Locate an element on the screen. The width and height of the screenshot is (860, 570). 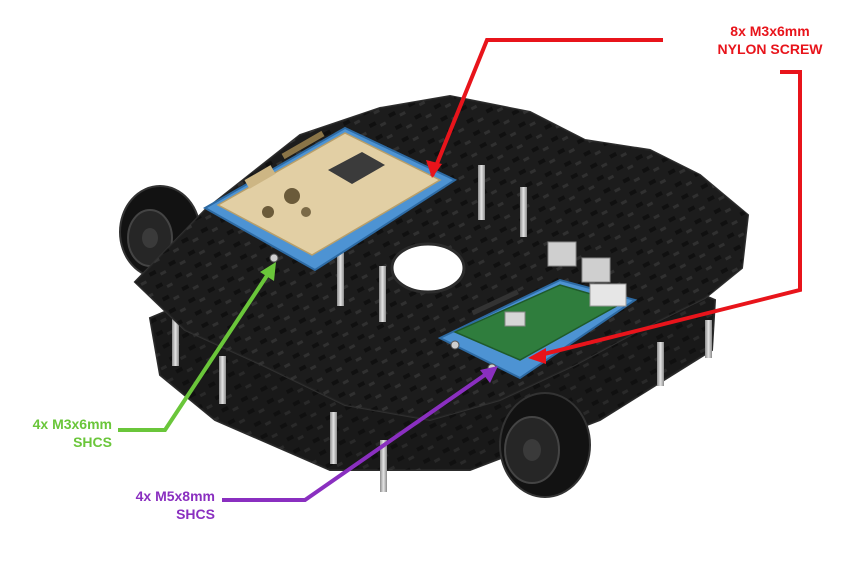
nylon-screw-callout-line1: 8x M3x6mm is located at coordinates (770, 31).